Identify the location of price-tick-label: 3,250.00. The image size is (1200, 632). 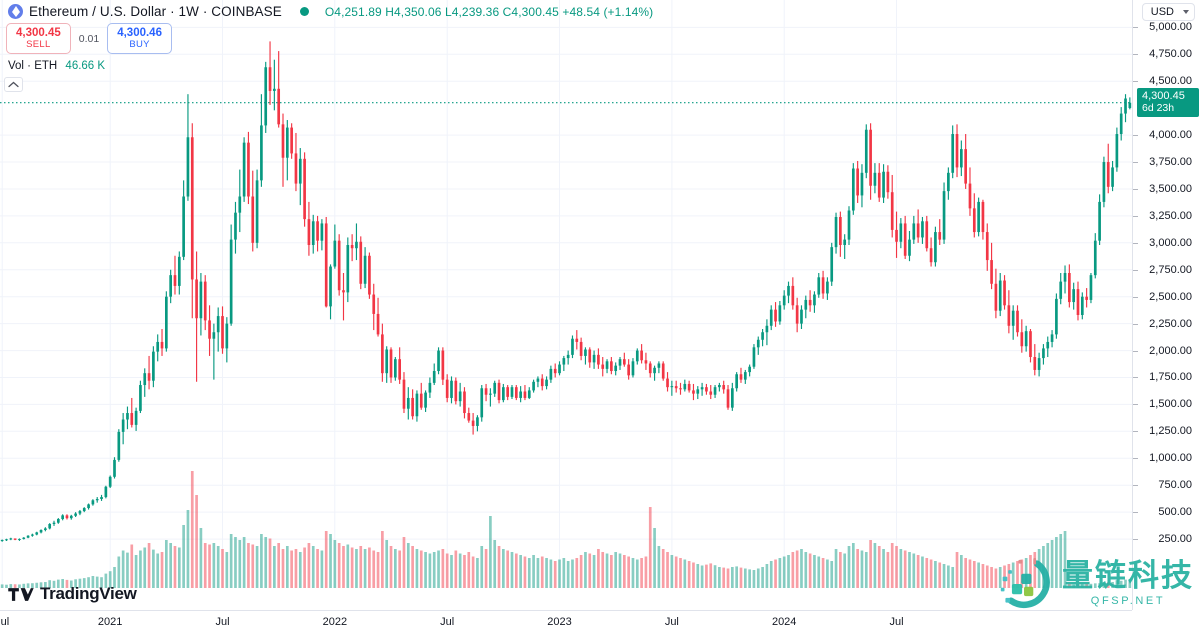
(1170, 215).